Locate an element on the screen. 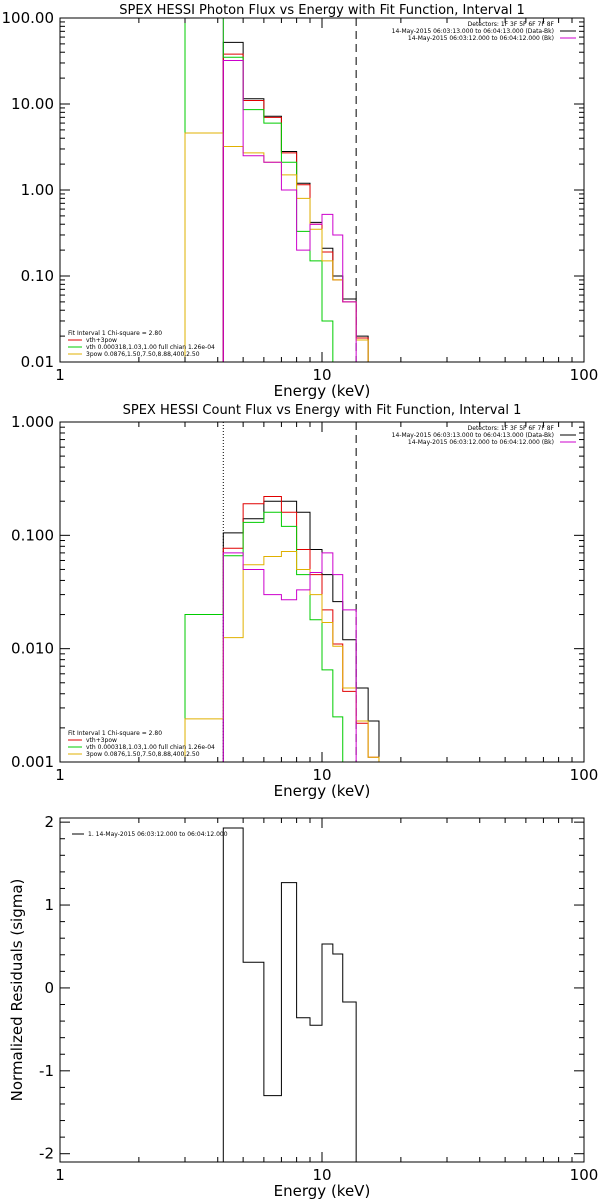 This screenshot has width=600, height=1200. y-tick-label: 0 is located at coordinates (49, 988).